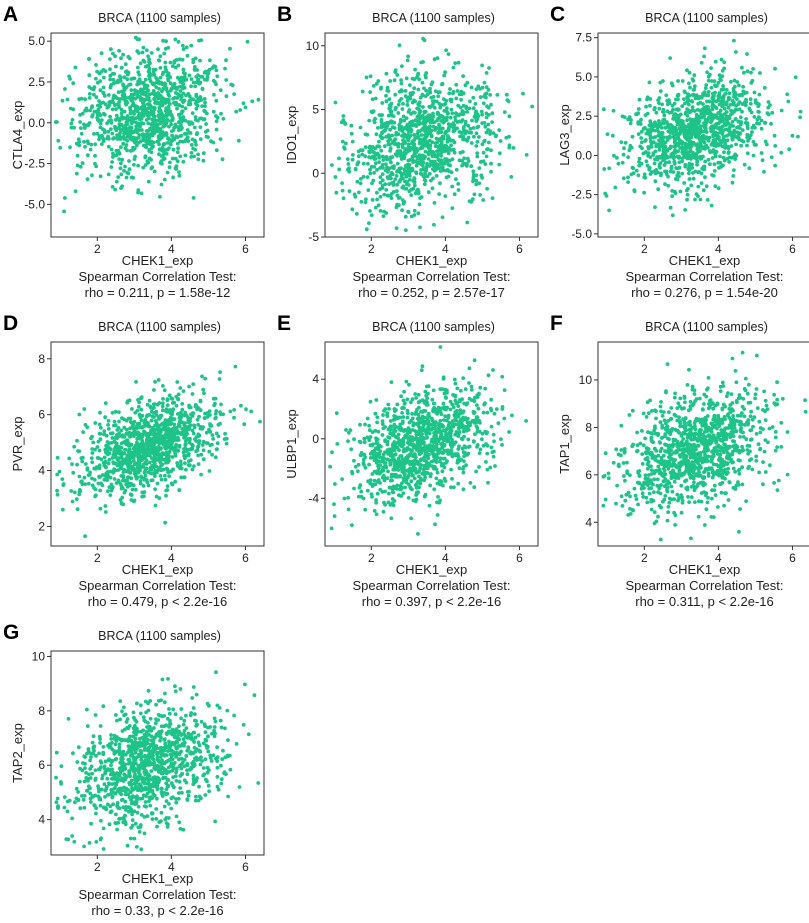 Image resolution: width=809 pixels, height=923 pixels. What do you see at coordinates (792, 249) in the screenshot?
I see `x-tick-label: 6` at bounding box center [792, 249].